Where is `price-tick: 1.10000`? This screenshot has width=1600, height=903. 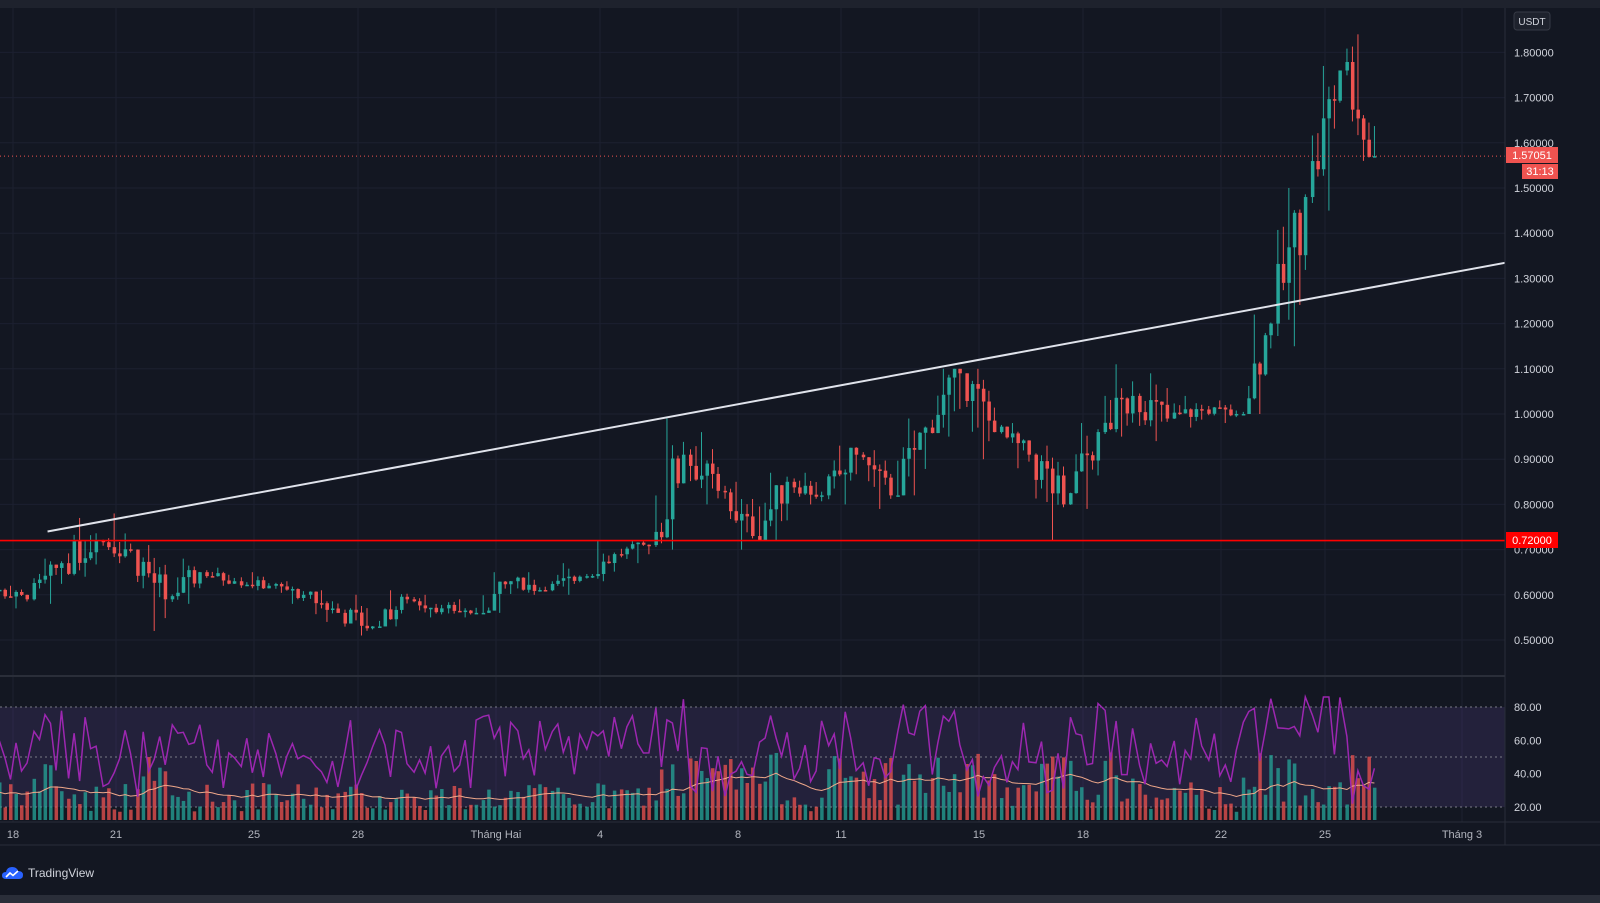 price-tick: 1.10000 is located at coordinates (1534, 370).